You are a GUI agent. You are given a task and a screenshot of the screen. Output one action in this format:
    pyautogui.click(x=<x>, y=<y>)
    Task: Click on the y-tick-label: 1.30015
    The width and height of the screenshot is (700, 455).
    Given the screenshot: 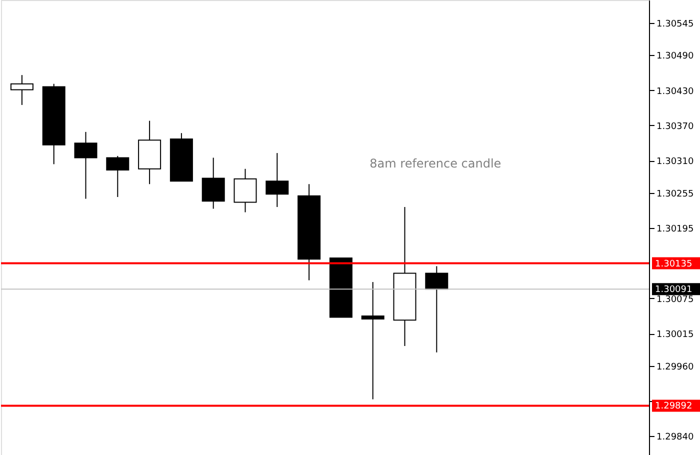 What is the action you would take?
    pyautogui.click(x=675, y=335)
    